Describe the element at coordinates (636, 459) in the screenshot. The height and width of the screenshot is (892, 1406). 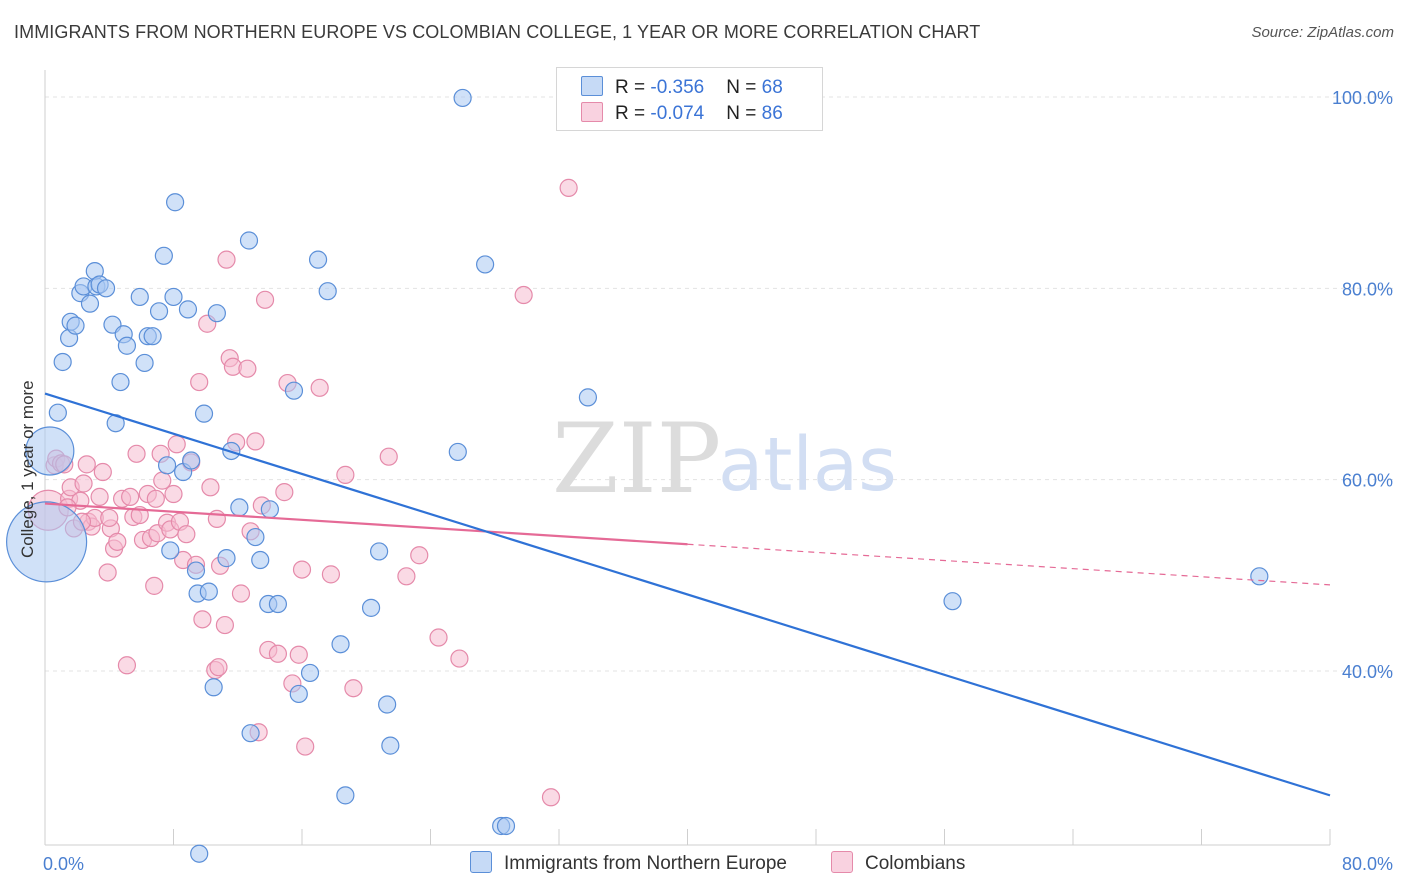
I see `watermark-zip: ZIP` at that location.